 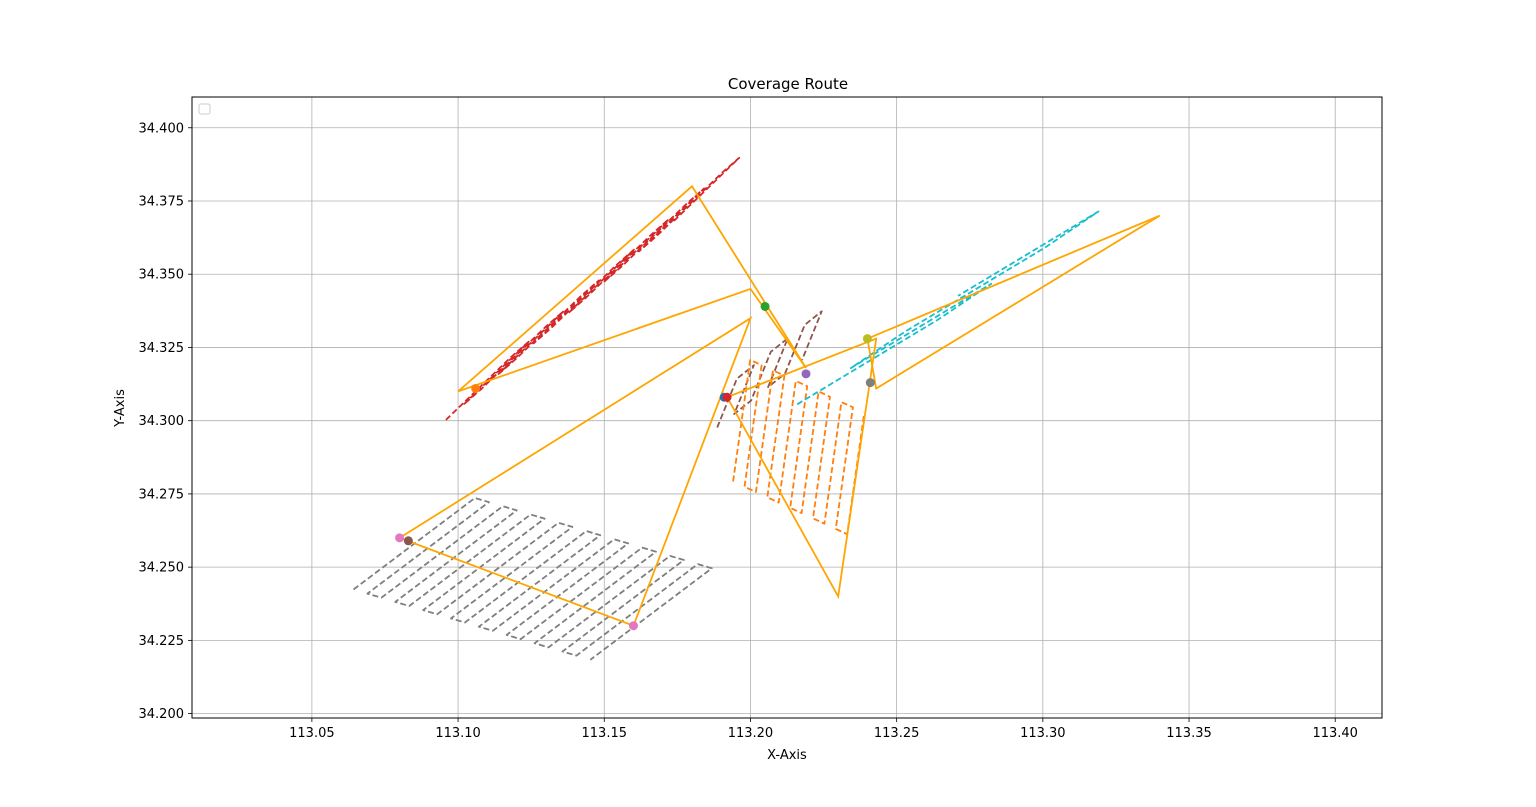 What do you see at coordinates (788, 84) in the screenshot?
I see `chart-title: Coverage Route` at bounding box center [788, 84].